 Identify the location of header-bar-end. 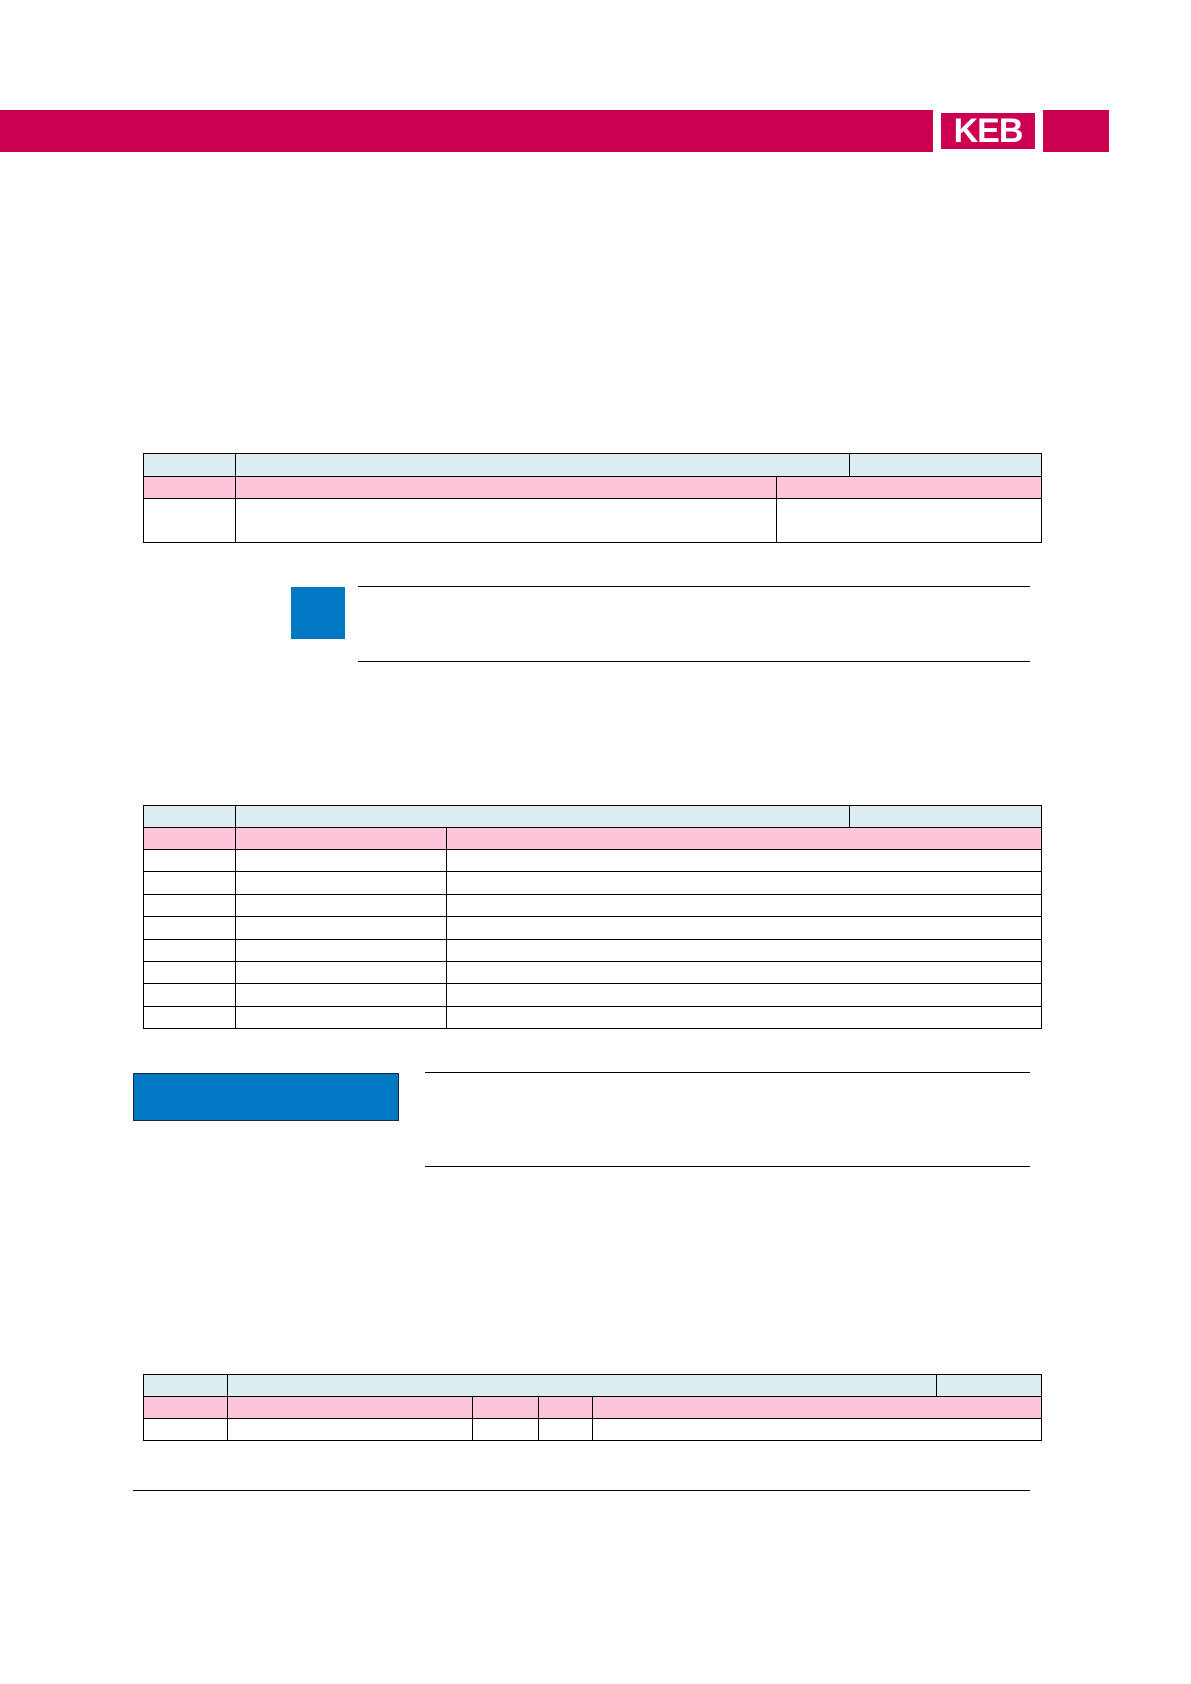
(1076, 131).